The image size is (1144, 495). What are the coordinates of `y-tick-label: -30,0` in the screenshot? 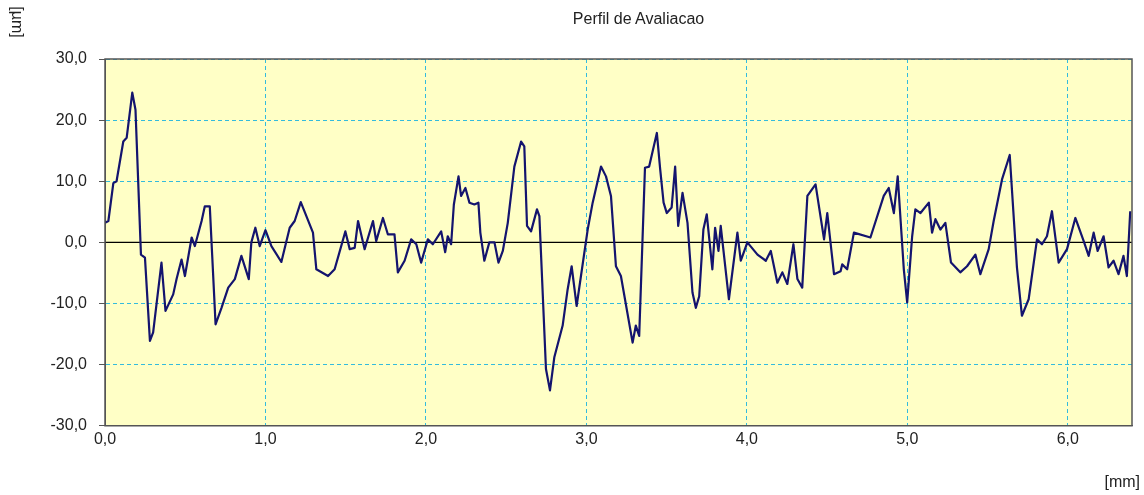 It's located at (69, 425).